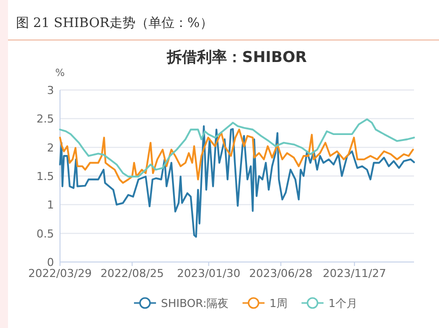 The height and width of the screenshot is (328, 439). What do you see at coordinates (281, 273) in the screenshot?
I see `x-tick-label: 2023/06/28` at bounding box center [281, 273].